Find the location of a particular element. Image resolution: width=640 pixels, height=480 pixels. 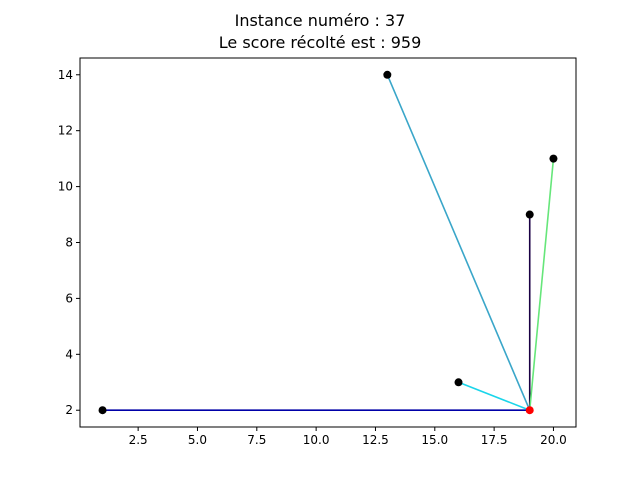

x-tick-label-0: 2.5 is located at coordinates (138, 440).